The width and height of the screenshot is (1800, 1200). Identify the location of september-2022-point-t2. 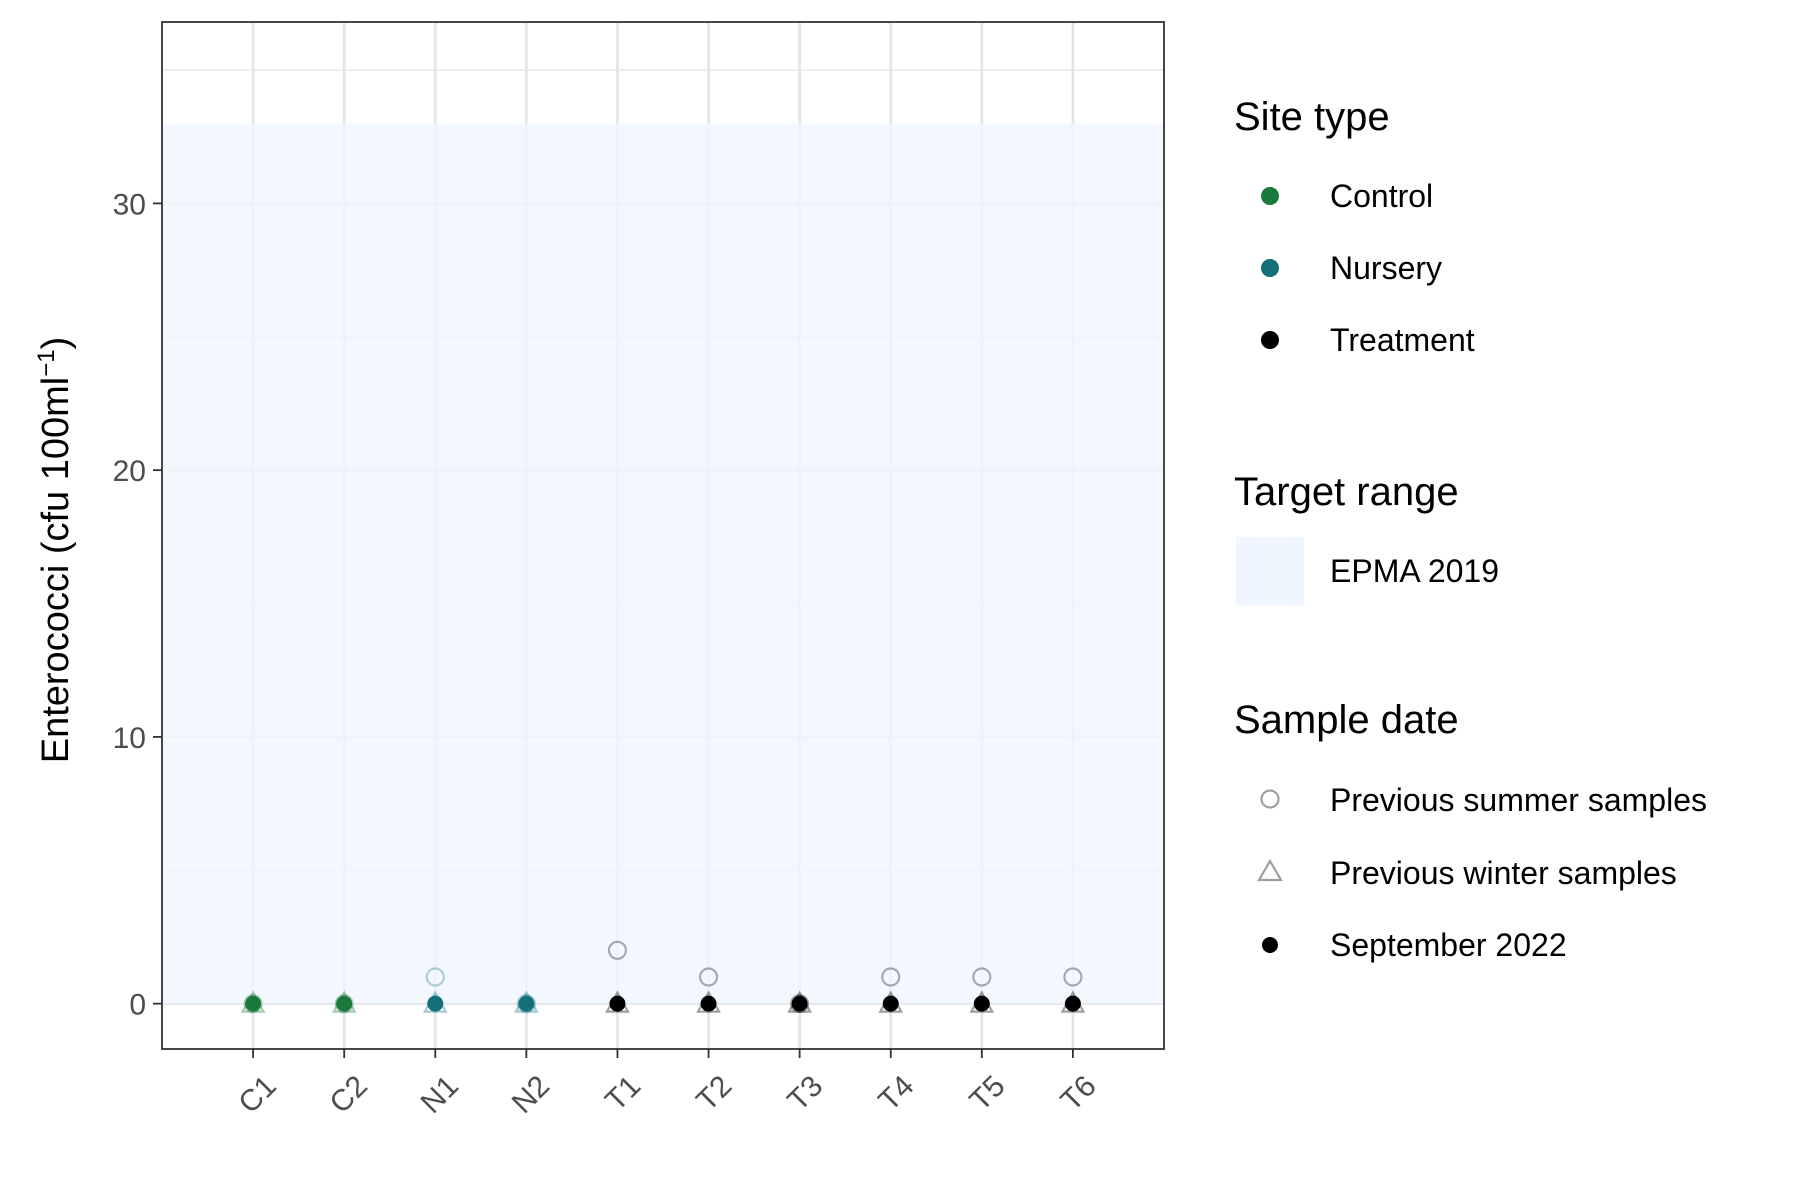
(708, 1003).